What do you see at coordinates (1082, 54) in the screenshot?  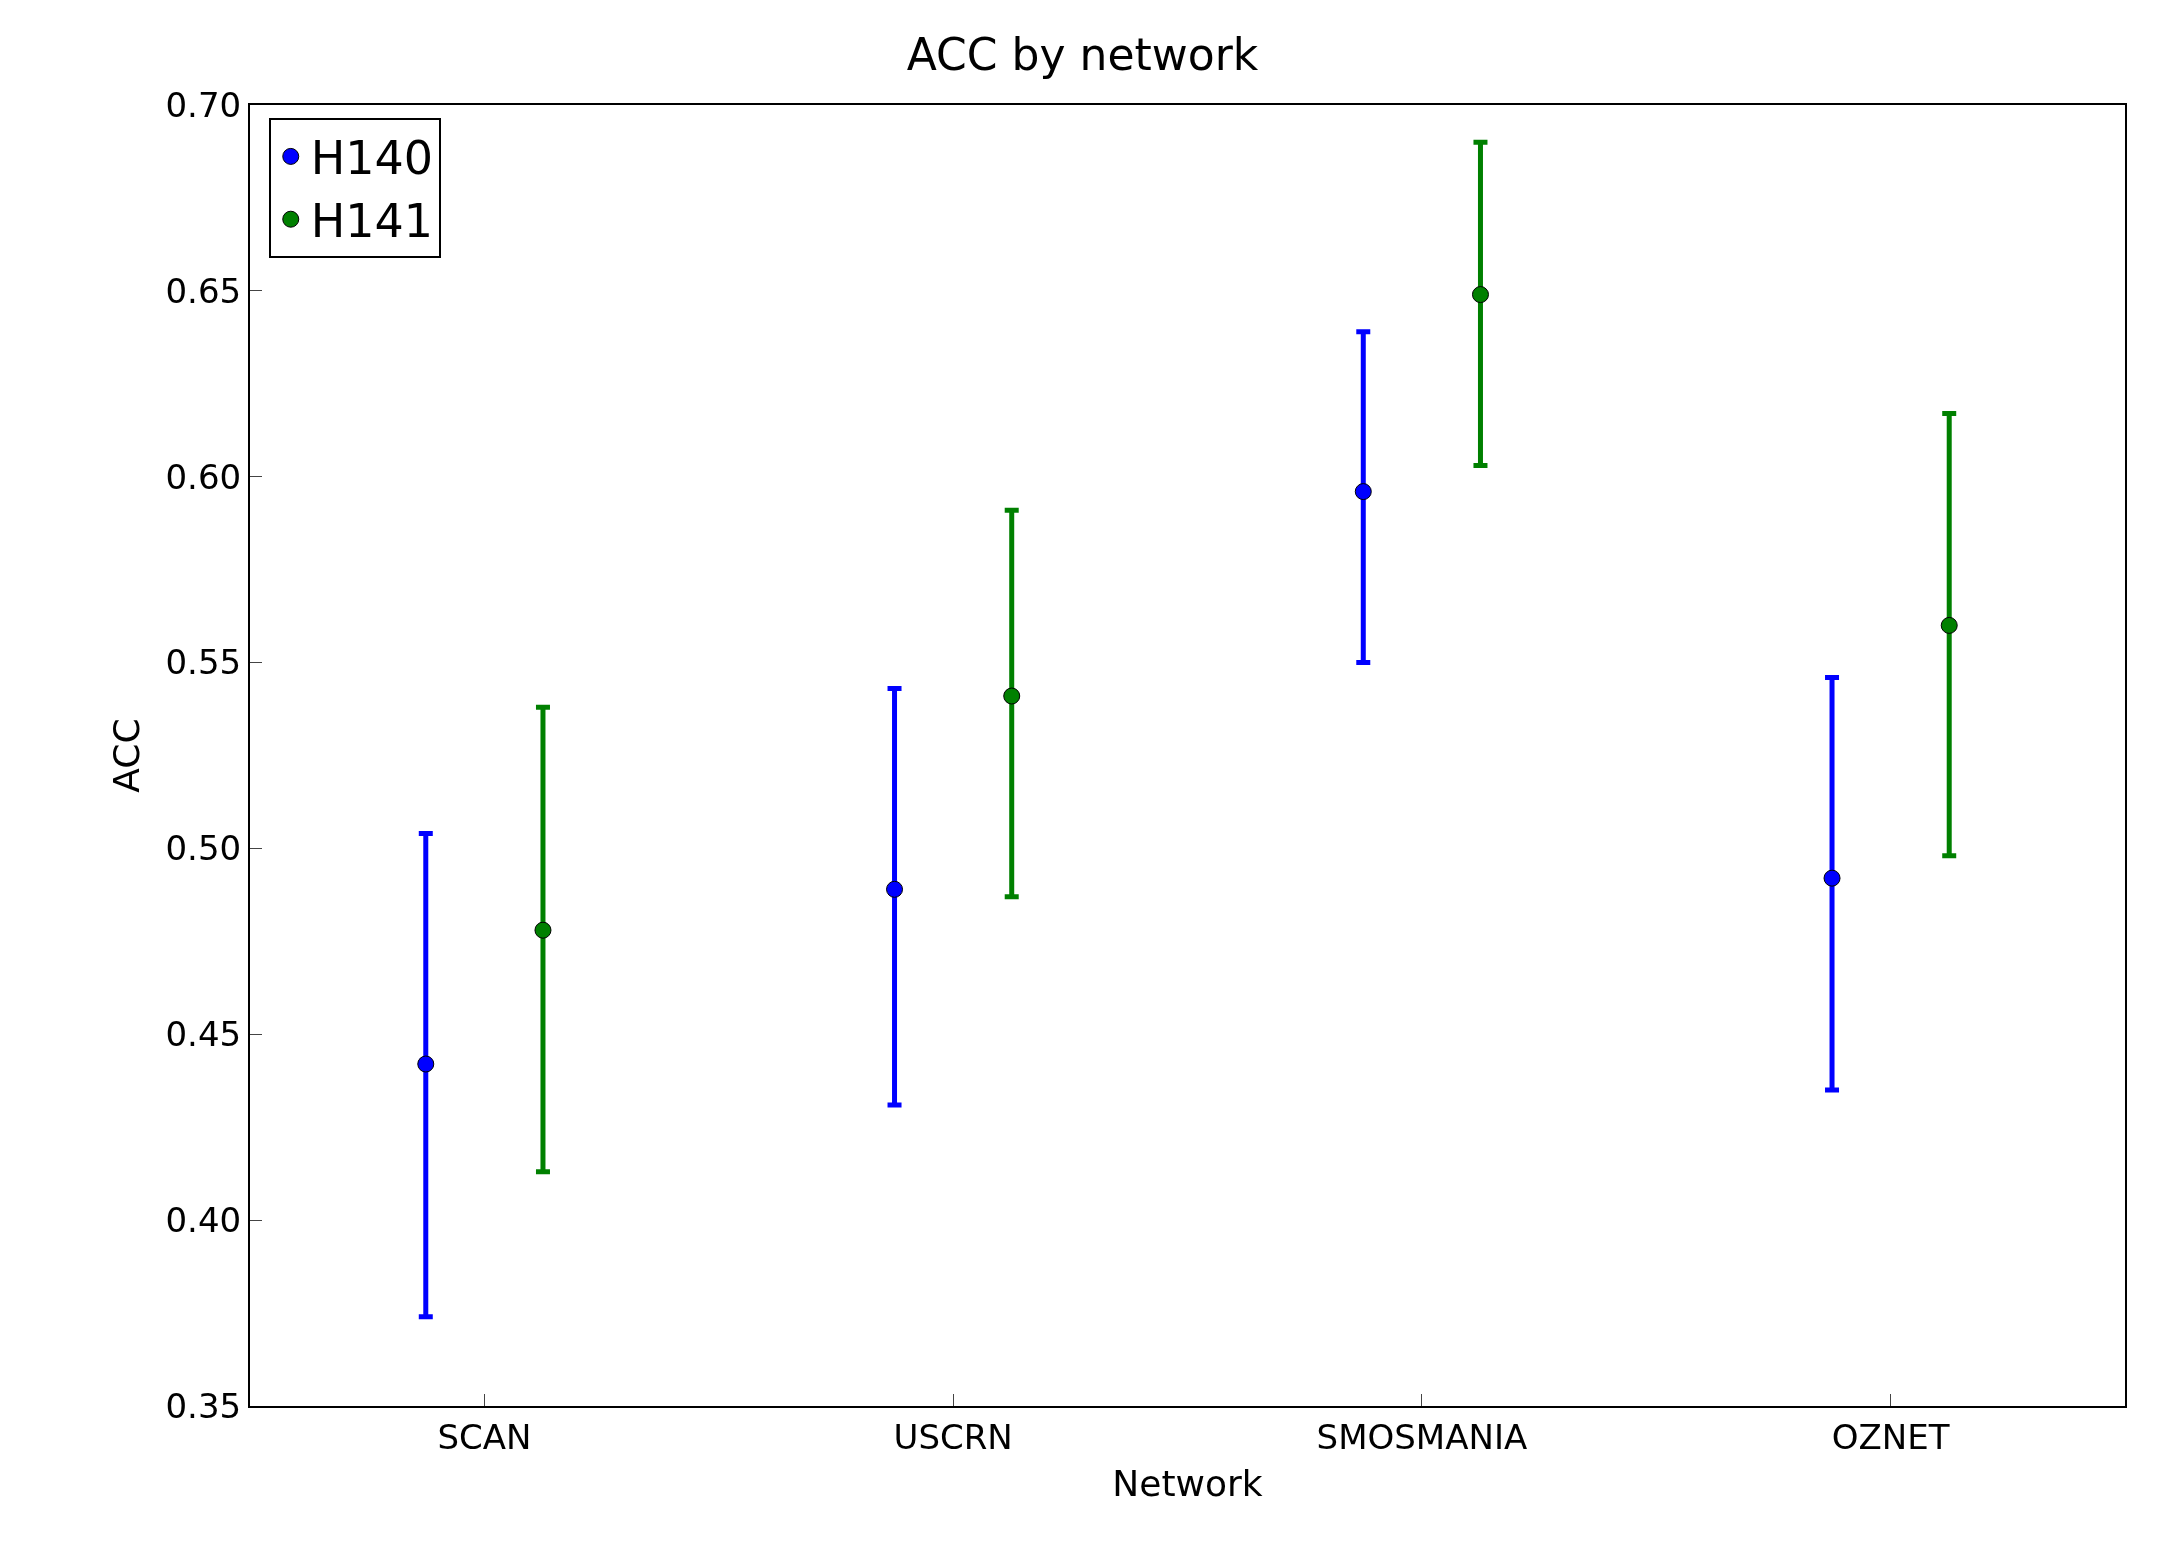 I see `chart-title: ACC by network` at bounding box center [1082, 54].